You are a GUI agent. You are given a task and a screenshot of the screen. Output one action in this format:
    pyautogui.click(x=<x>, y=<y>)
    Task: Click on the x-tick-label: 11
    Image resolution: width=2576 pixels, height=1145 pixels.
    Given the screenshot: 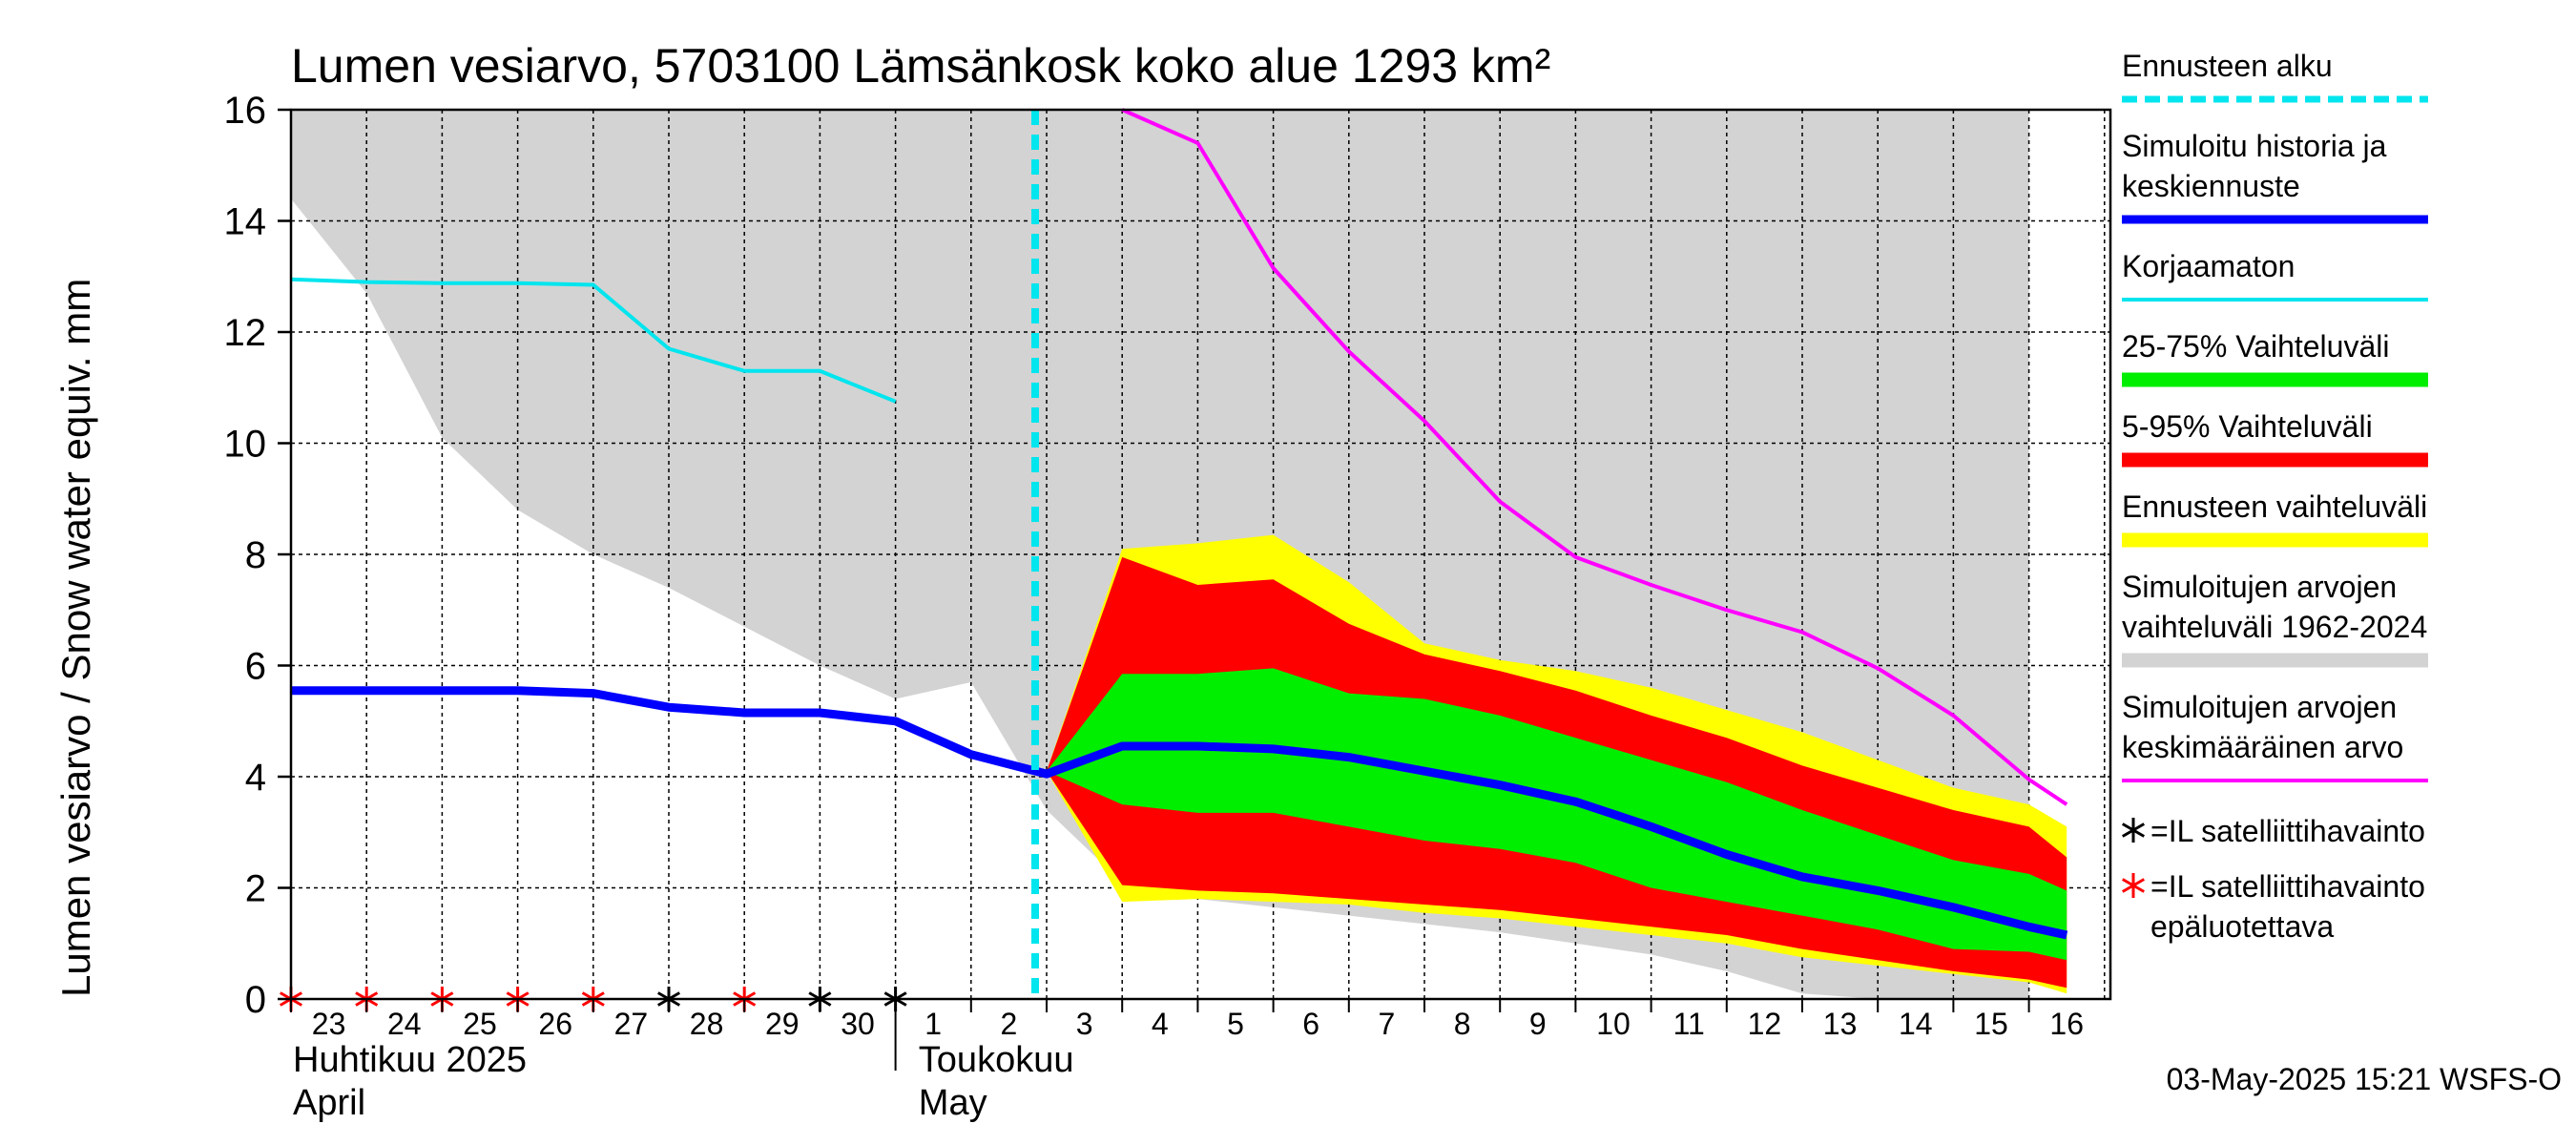 What is the action you would take?
    pyautogui.click(x=1689, y=1024)
    